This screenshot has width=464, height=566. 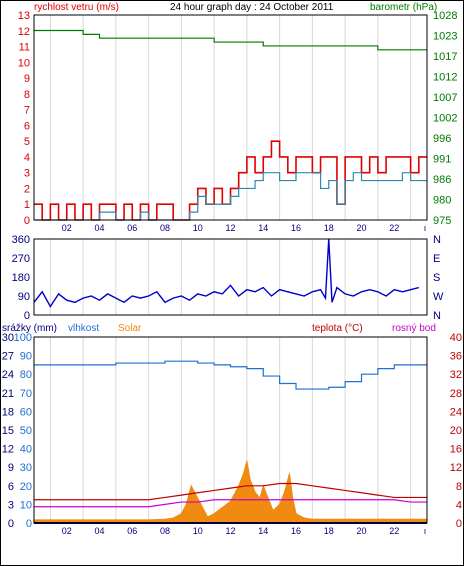 I want to click on wind-y-tick-label: 4, so click(x=27, y=158).